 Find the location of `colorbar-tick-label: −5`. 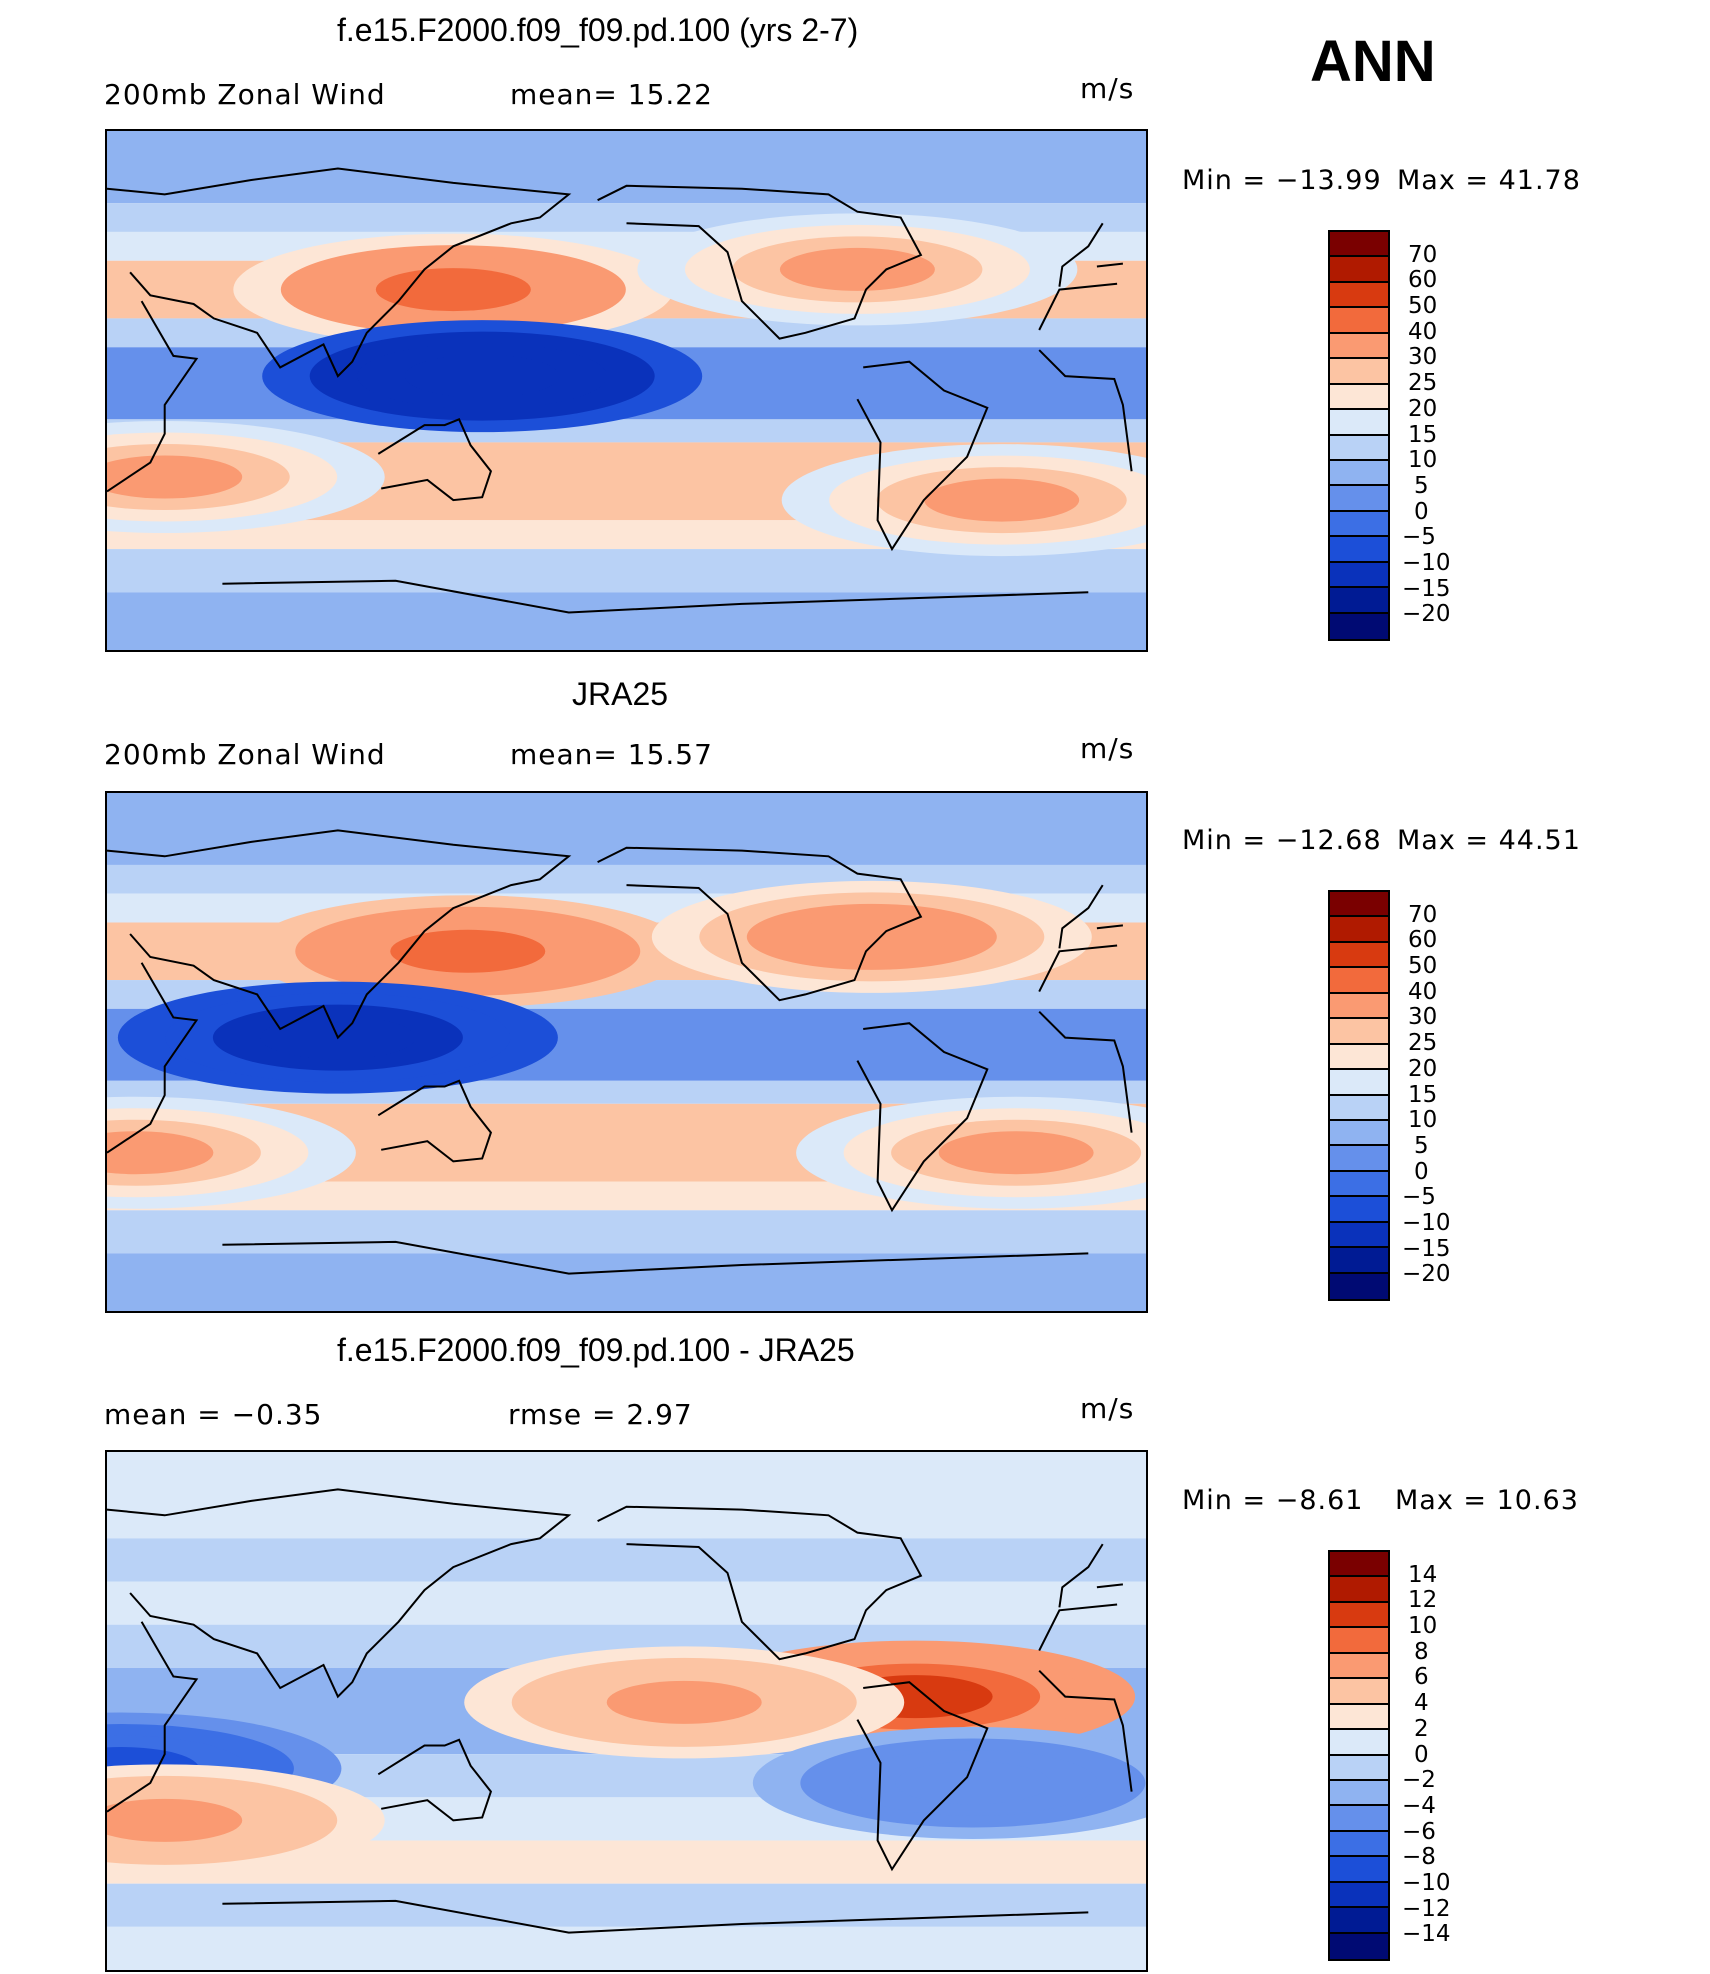

colorbar-tick-label: −5 is located at coordinates (1419, 1197).